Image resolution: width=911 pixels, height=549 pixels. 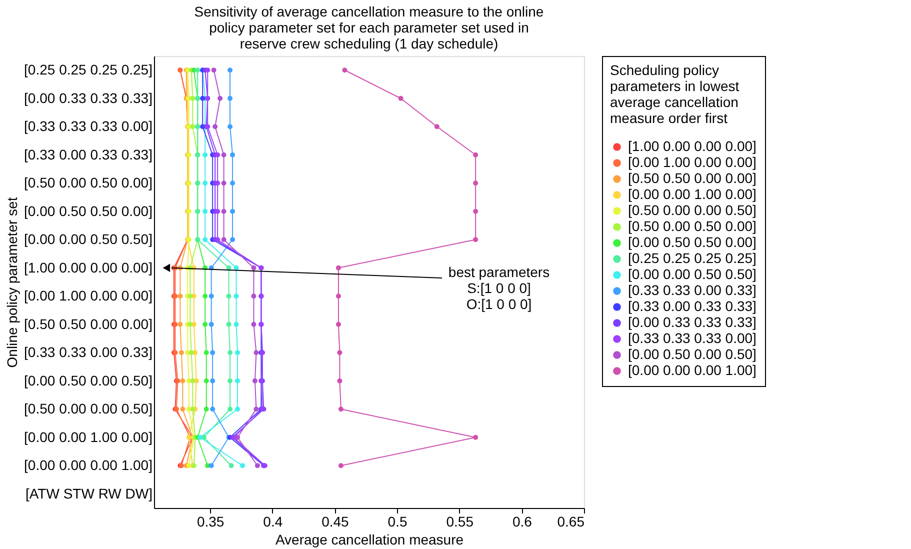 I want to click on y-tick-label: [0.00 0.00 1.00 0.00], so click(x=88, y=436).